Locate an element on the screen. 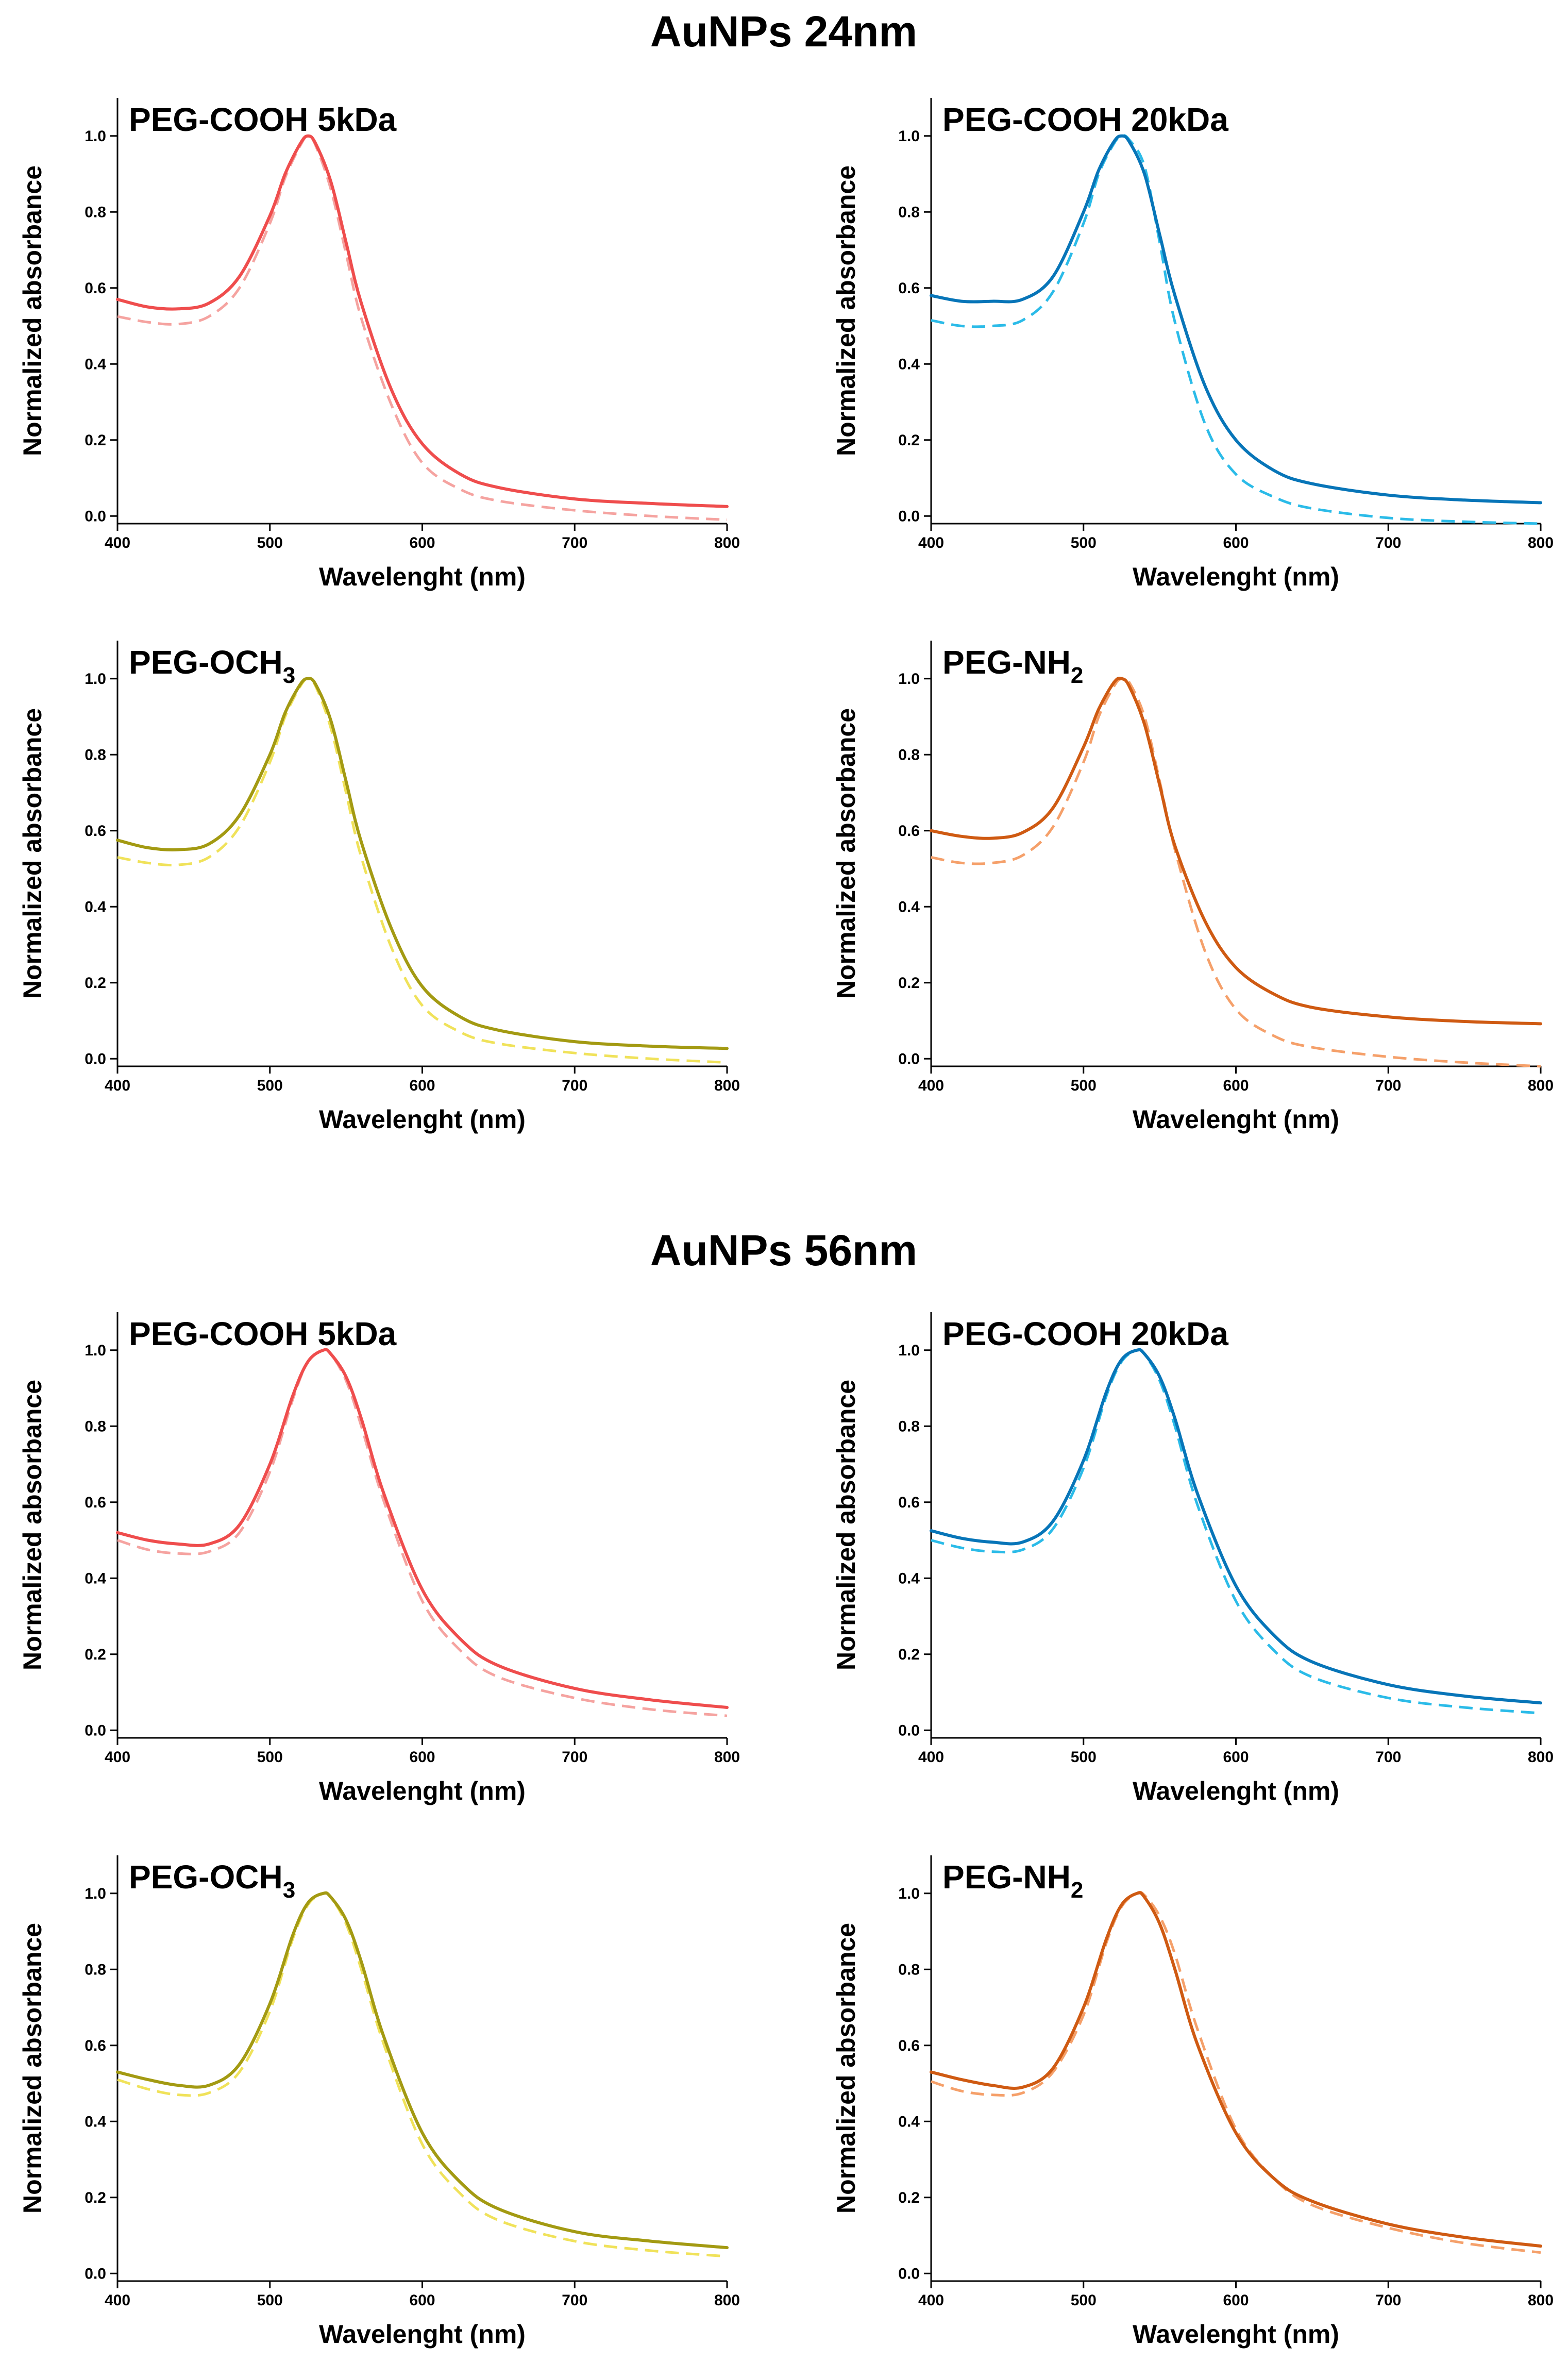 This screenshot has width=1568, height=2379. panel-title-main: PEG-COOH 5kDa is located at coordinates (263, 1333).